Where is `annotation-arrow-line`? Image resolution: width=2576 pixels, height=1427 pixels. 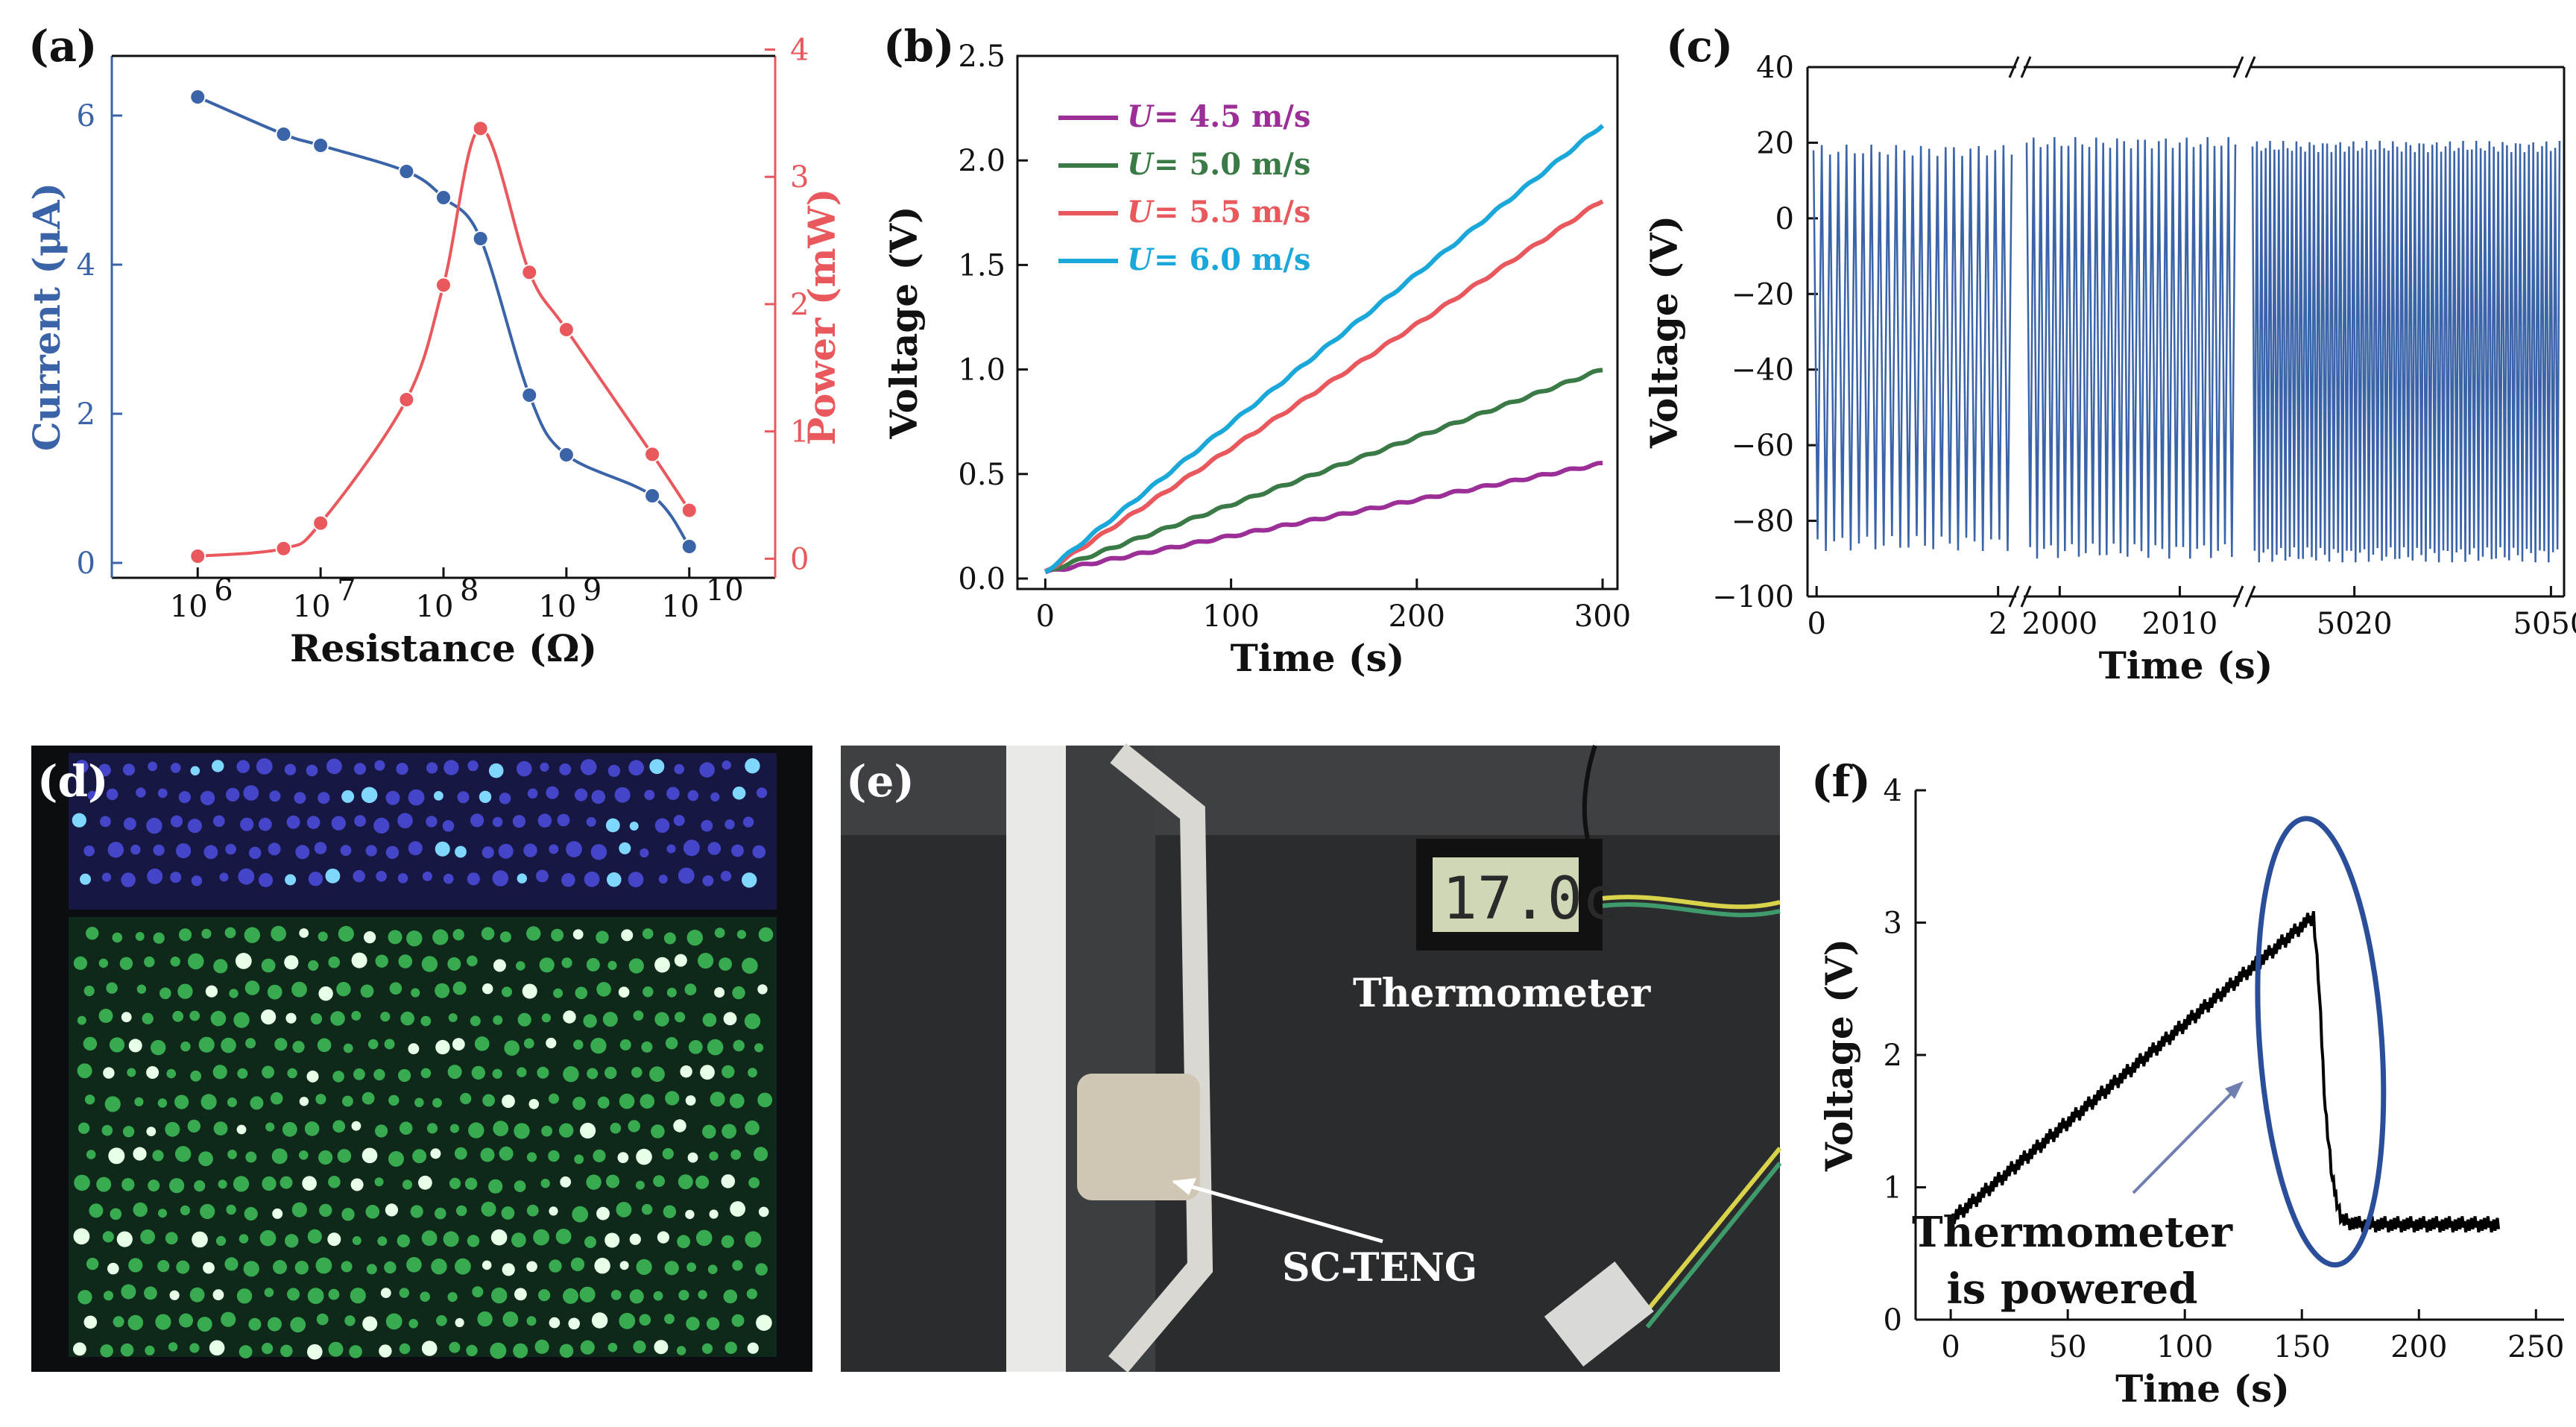 annotation-arrow-line is located at coordinates (2186, 1139).